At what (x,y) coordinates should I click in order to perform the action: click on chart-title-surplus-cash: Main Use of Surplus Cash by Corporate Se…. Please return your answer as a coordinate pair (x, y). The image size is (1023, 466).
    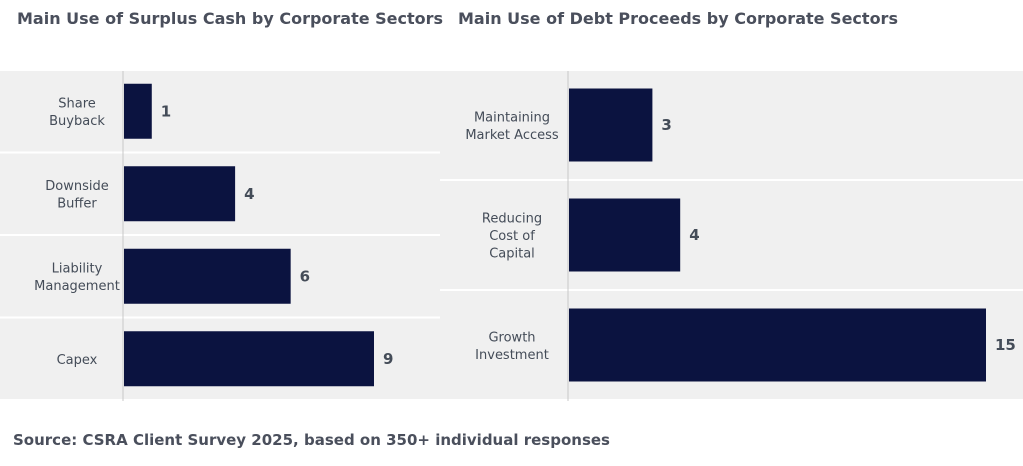
    Looking at the image, I should click on (230, 18).